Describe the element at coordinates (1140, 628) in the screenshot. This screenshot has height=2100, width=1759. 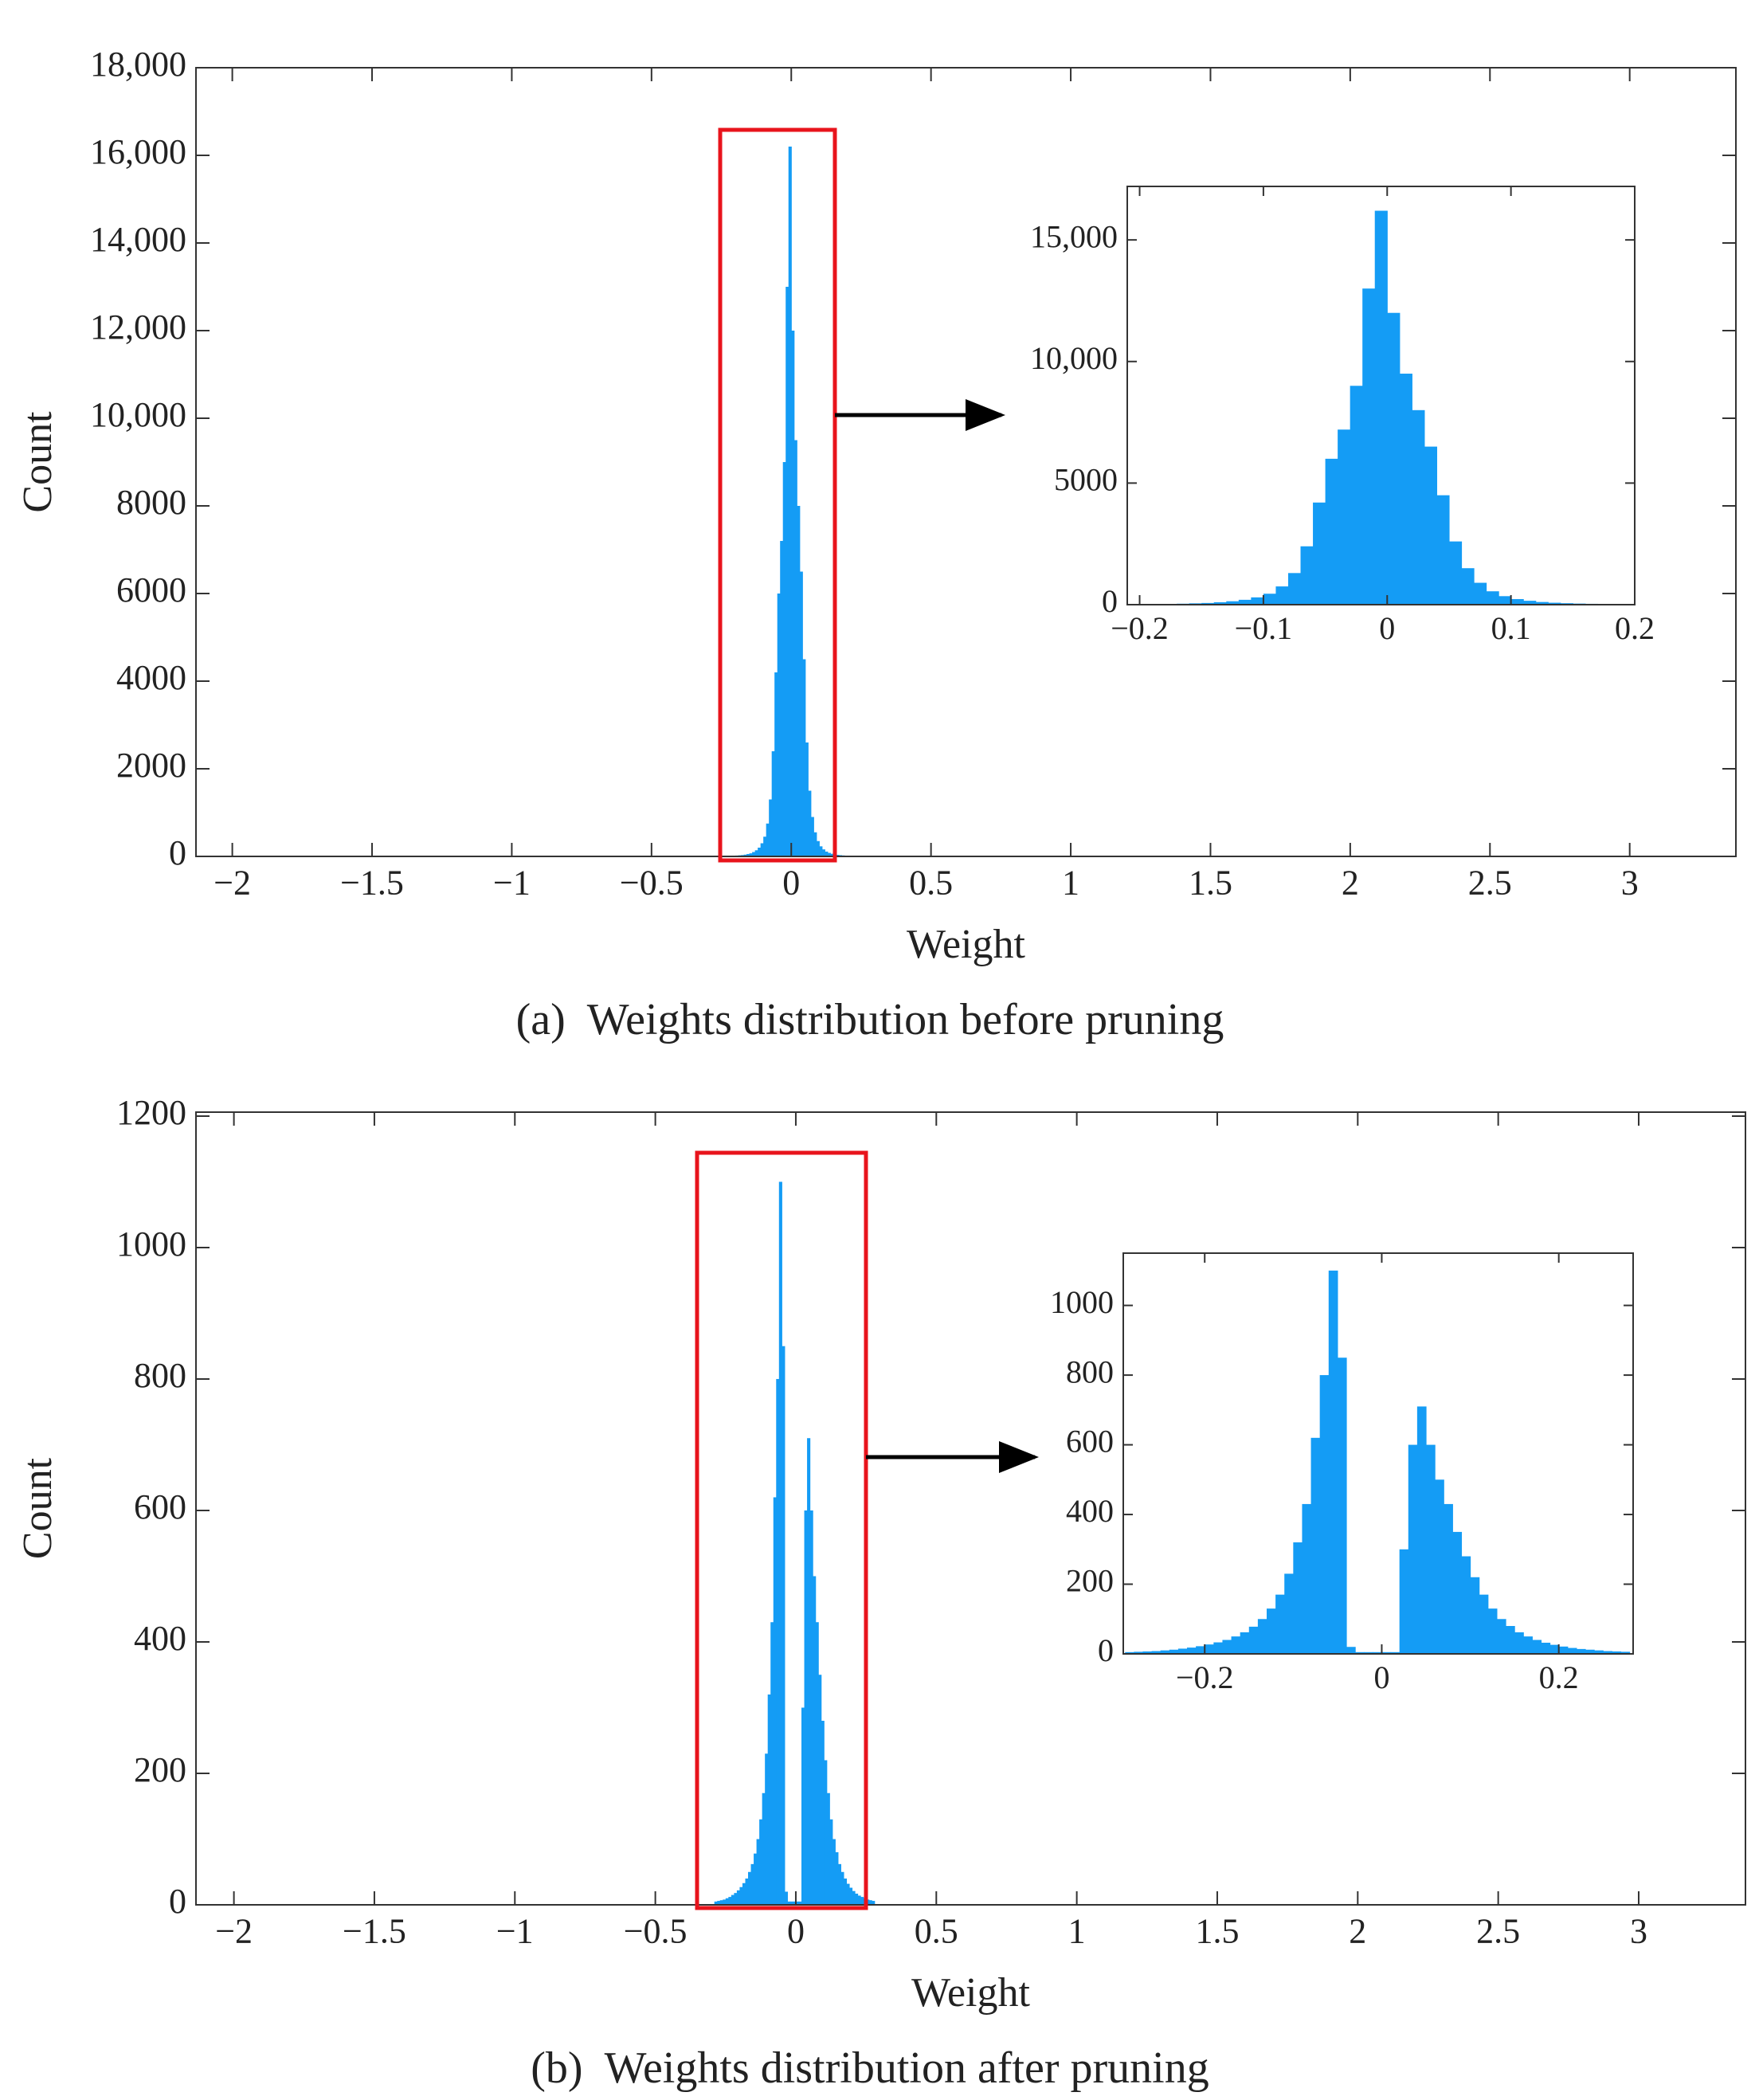
I see `x-tick-label: −0.2` at that location.